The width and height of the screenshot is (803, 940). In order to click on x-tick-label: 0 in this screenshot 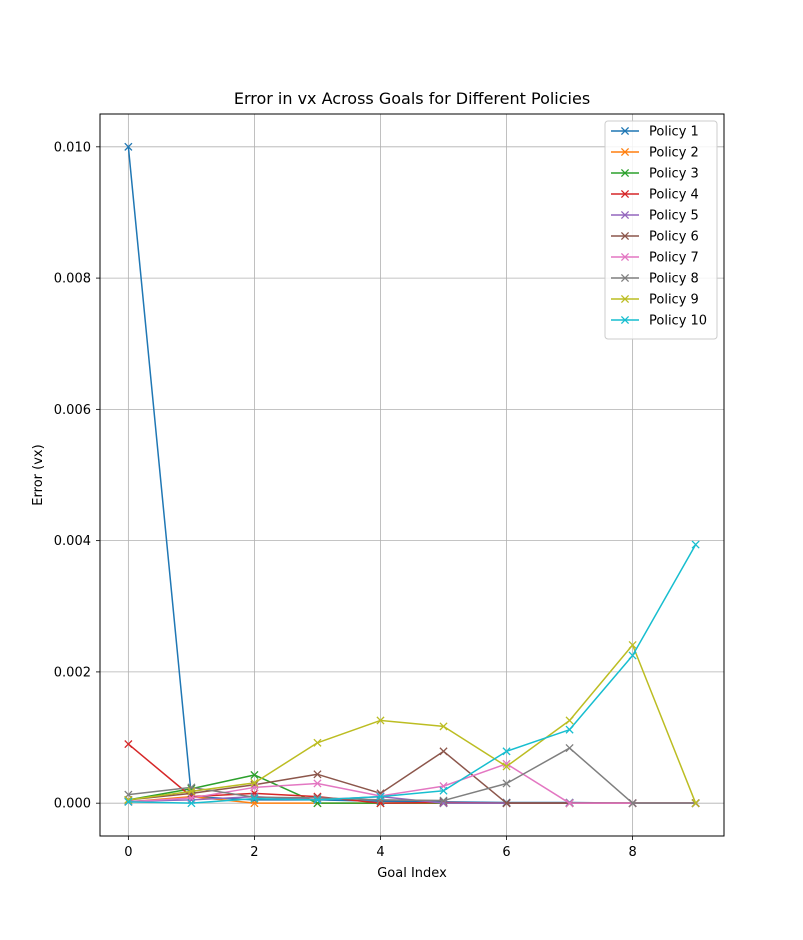, I will do `click(128, 852)`.